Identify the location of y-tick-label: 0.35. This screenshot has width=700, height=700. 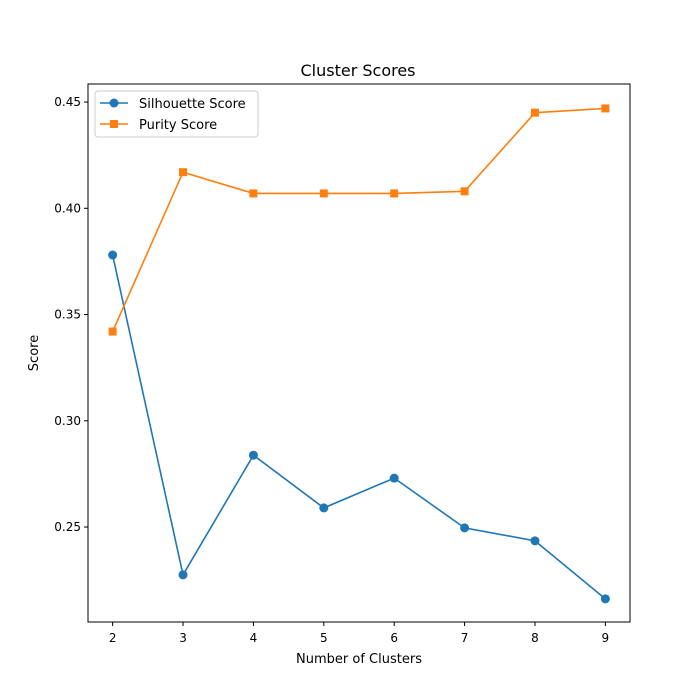
(67, 315).